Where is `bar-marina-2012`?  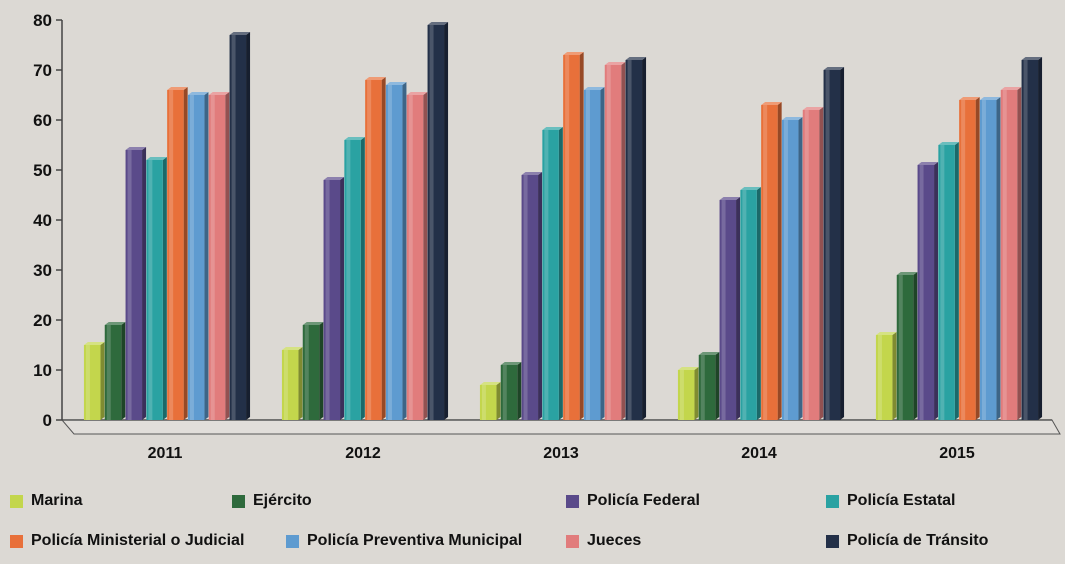
bar-marina-2012 is located at coordinates (292, 383).